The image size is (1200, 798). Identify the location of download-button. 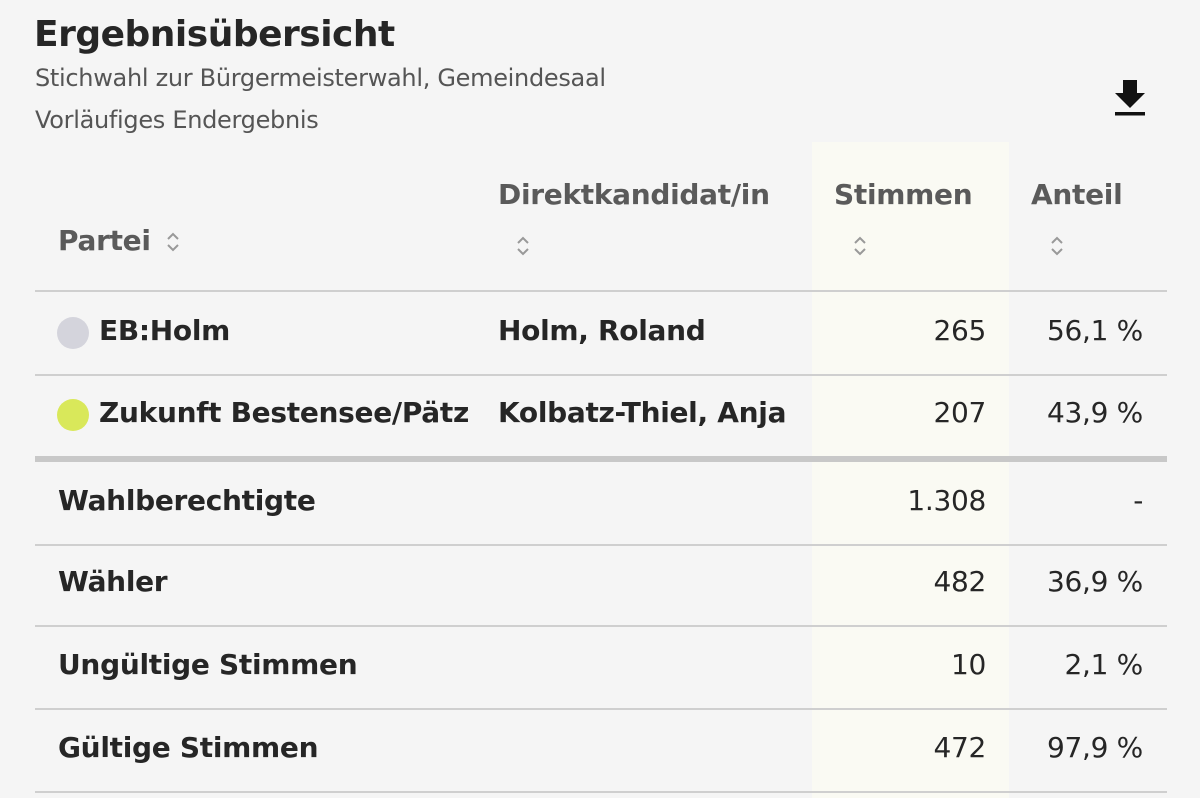
(1130, 98).